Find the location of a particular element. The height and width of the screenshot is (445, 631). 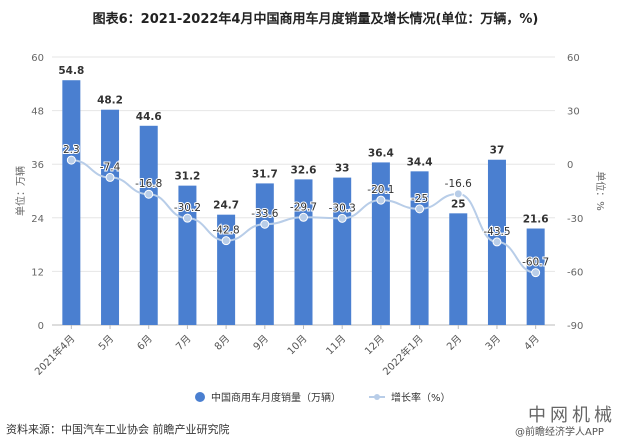

legend-item-sales: 中国商用车月度销量（万辆） is located at coordinates (268, 396).